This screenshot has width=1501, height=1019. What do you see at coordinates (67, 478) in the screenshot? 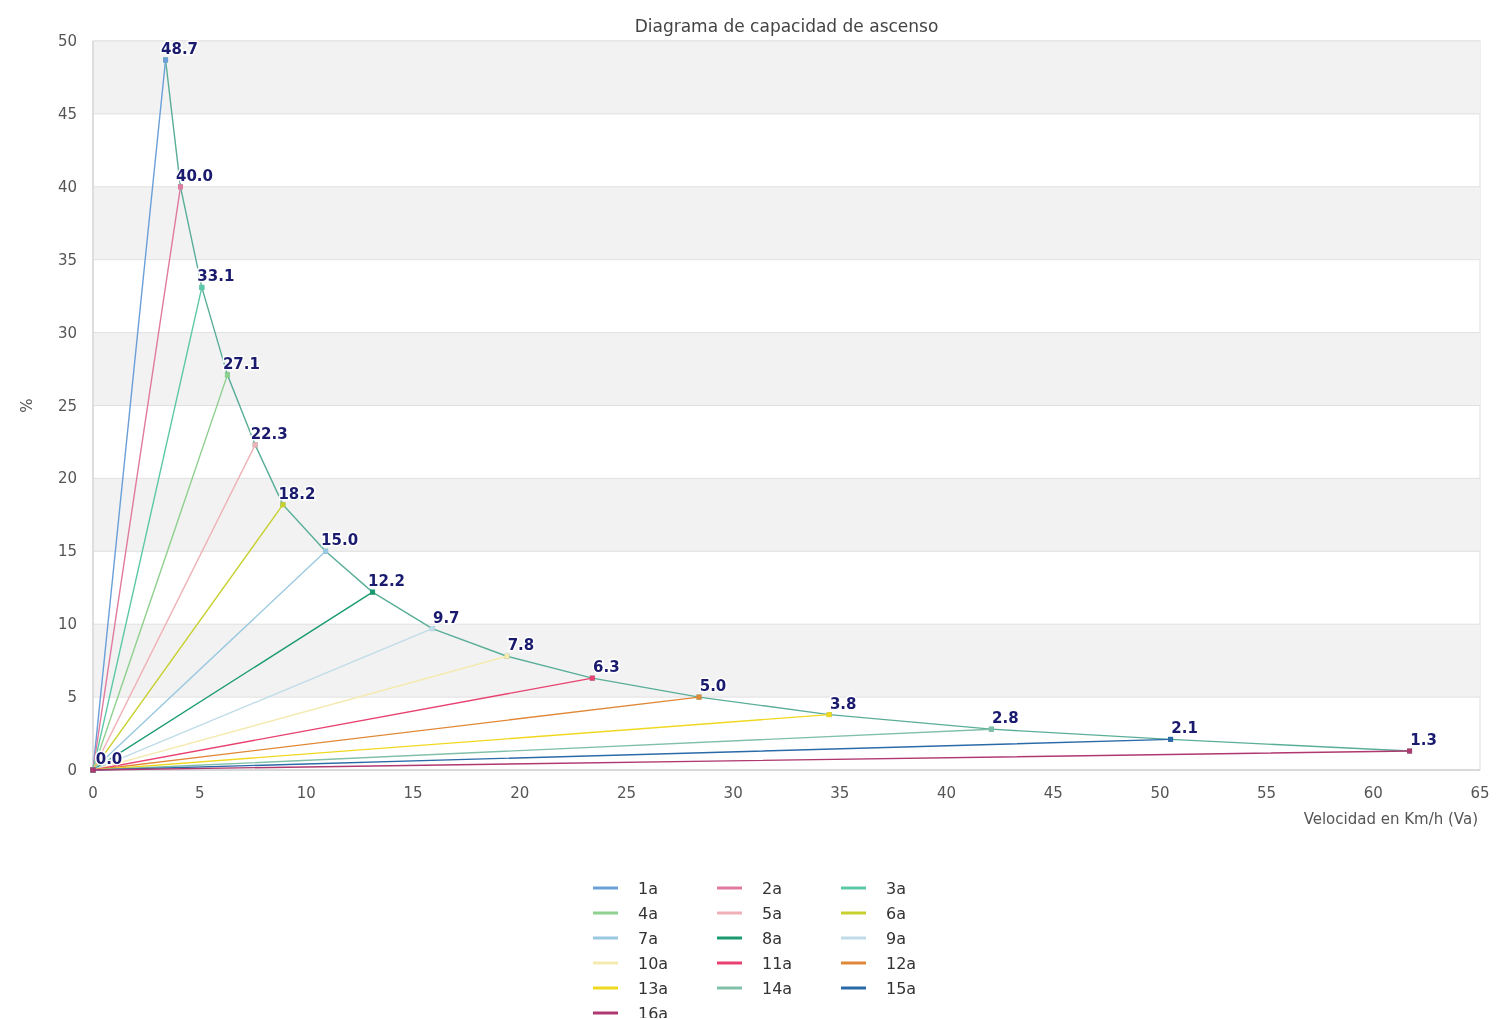
I see `y-tick-label: 20` at bounding box center [67, 478].